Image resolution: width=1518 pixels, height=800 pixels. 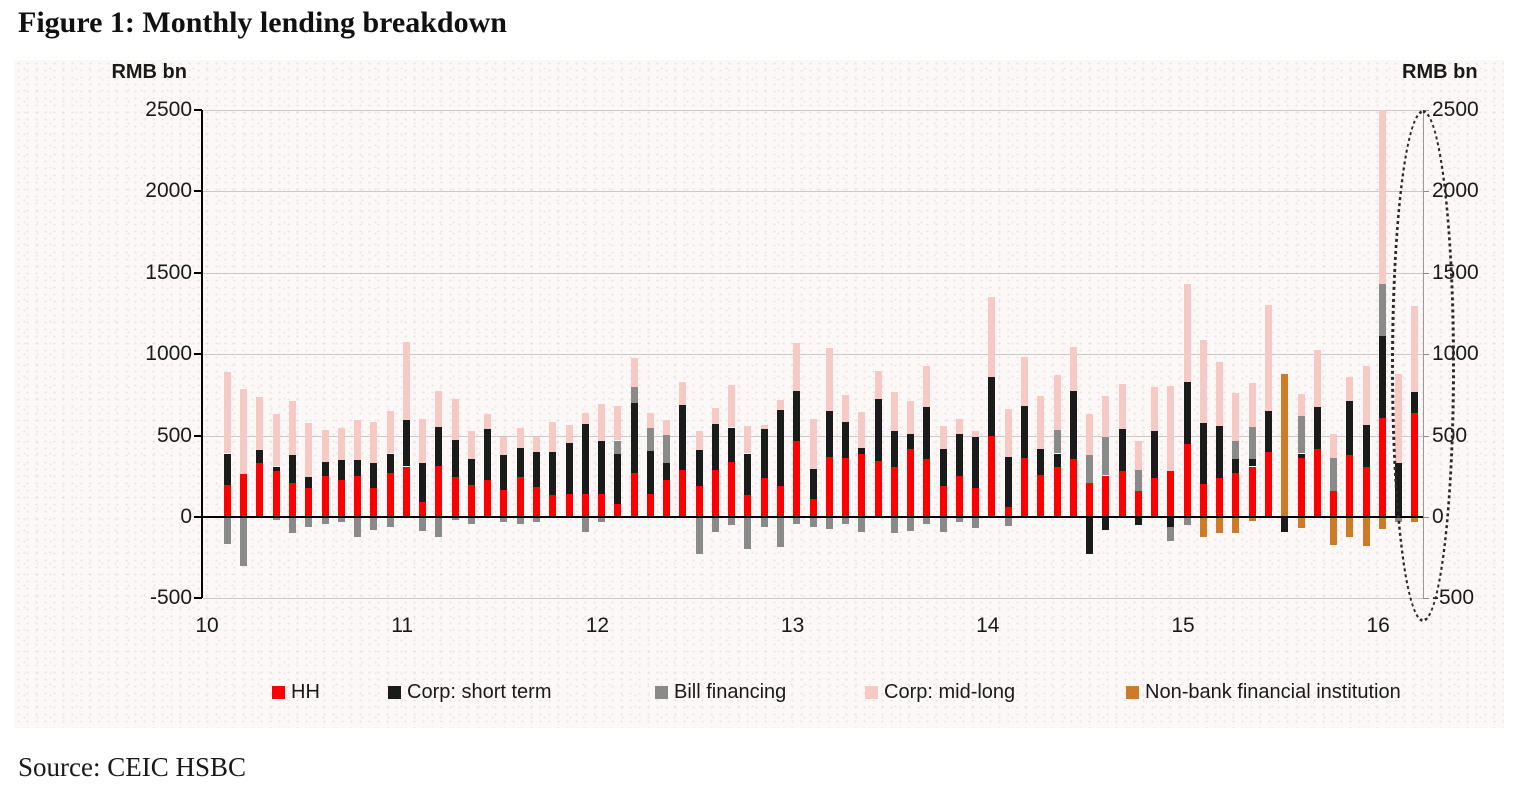 I want to click on legend-label-non-bank: Non-bank financial institution, so click(x=1273, y=691).